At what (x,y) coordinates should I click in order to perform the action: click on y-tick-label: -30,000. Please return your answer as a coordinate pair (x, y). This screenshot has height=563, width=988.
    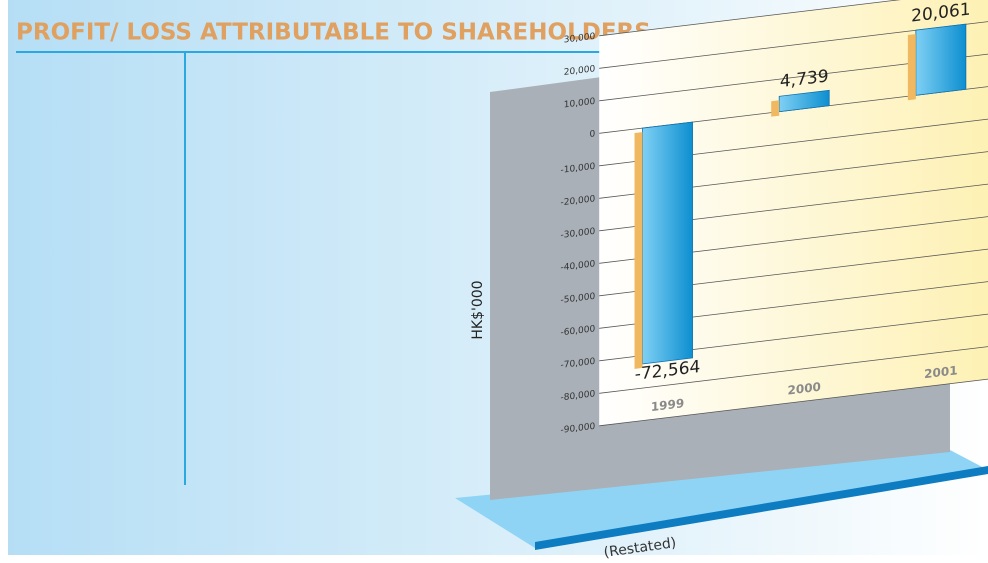
    Looking at the image, I should click on (578, 234).